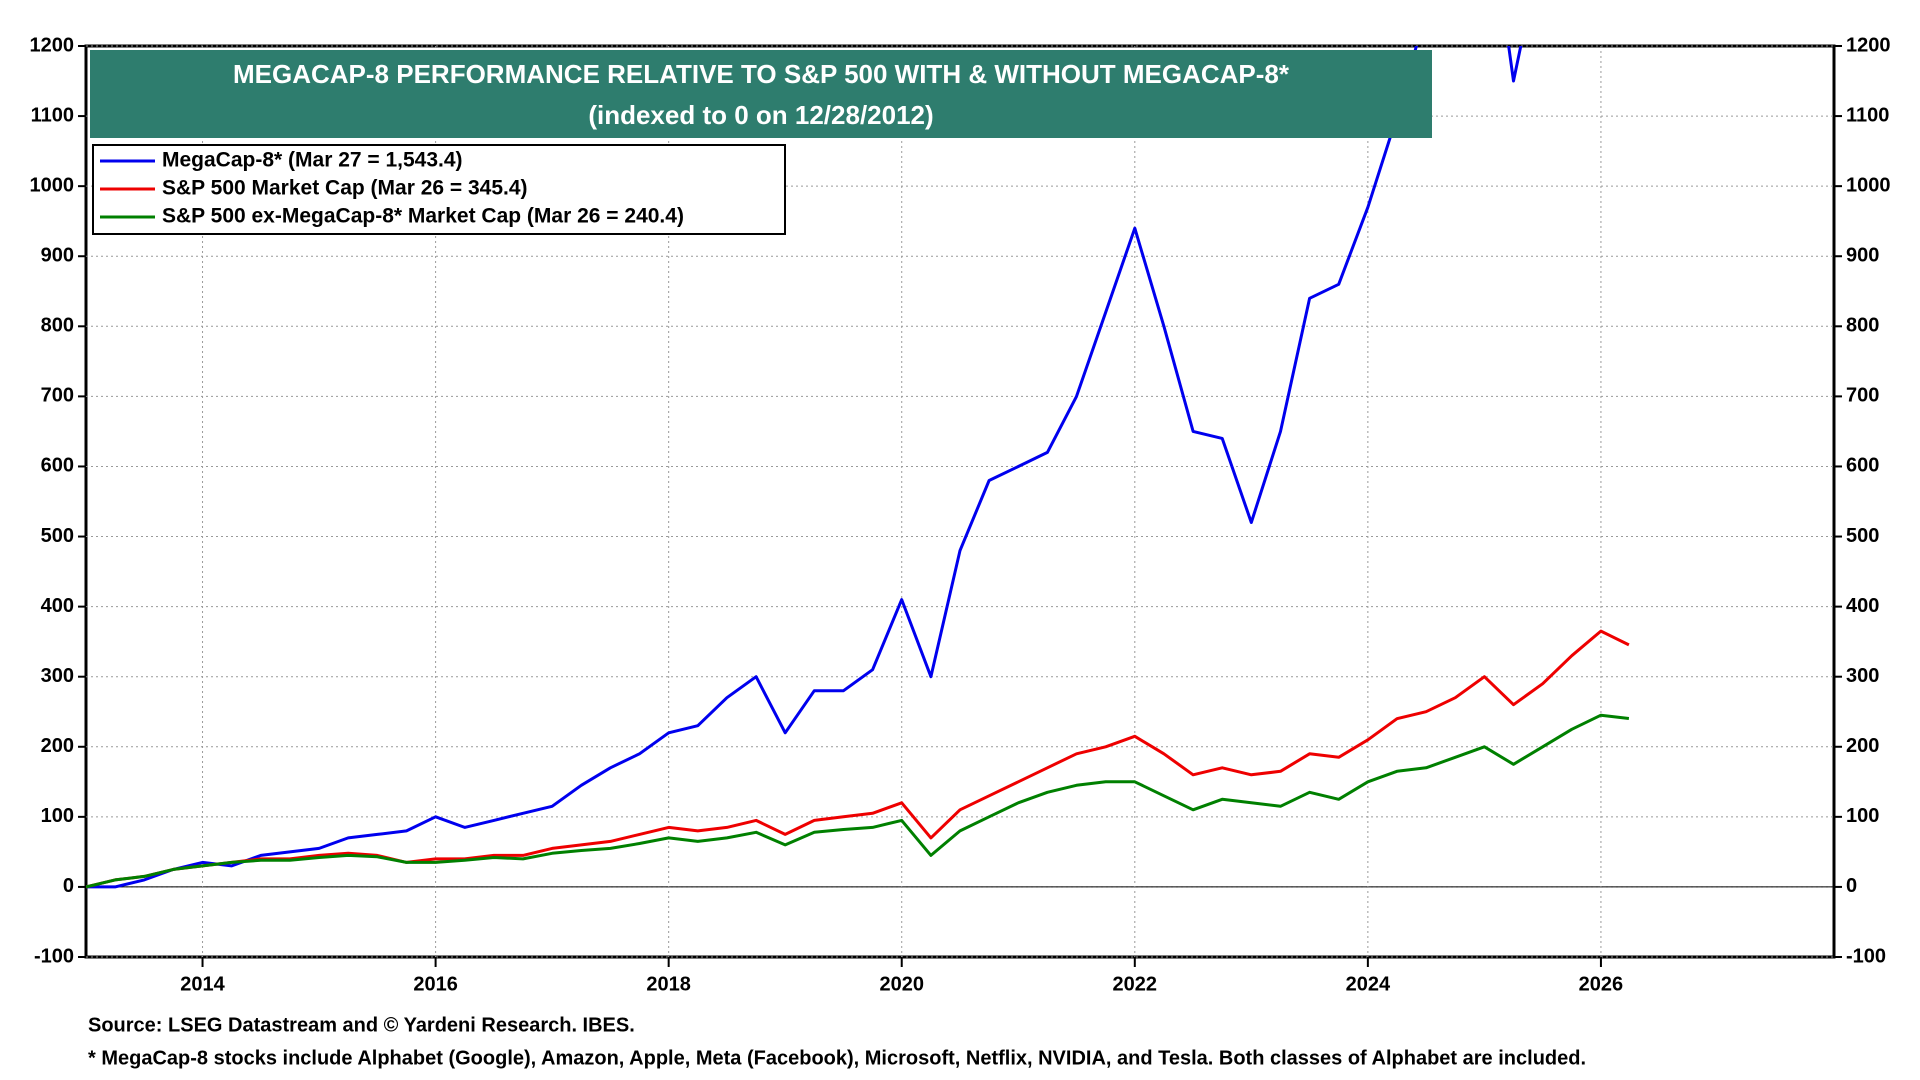  Describe the element at coordinates (52, 115) in the screenshot. I see `y-tick-label: 1100` at that location.